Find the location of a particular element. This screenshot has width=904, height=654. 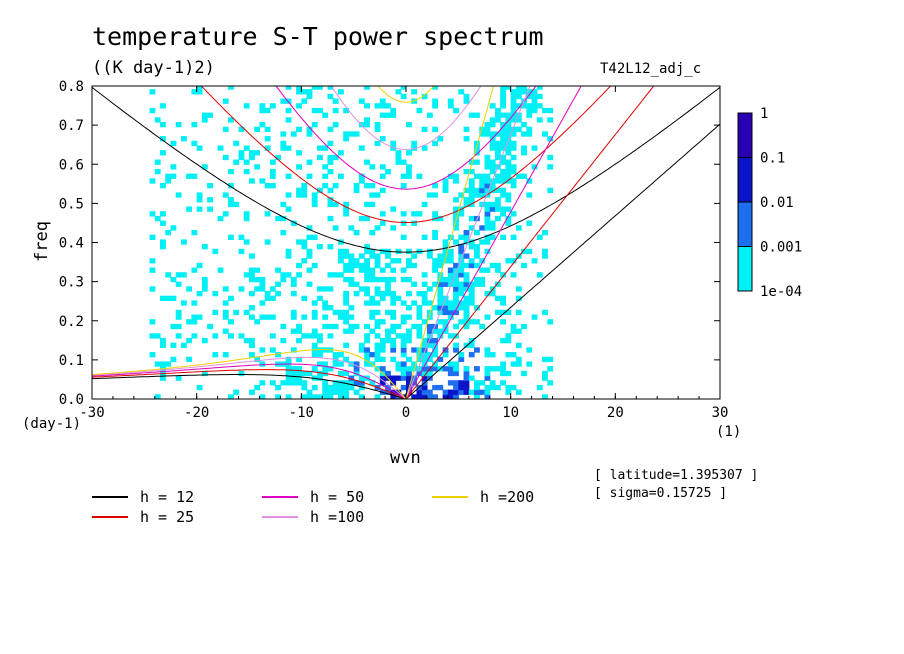

x-tick-label: 20 is located at coordinates (615, 413).